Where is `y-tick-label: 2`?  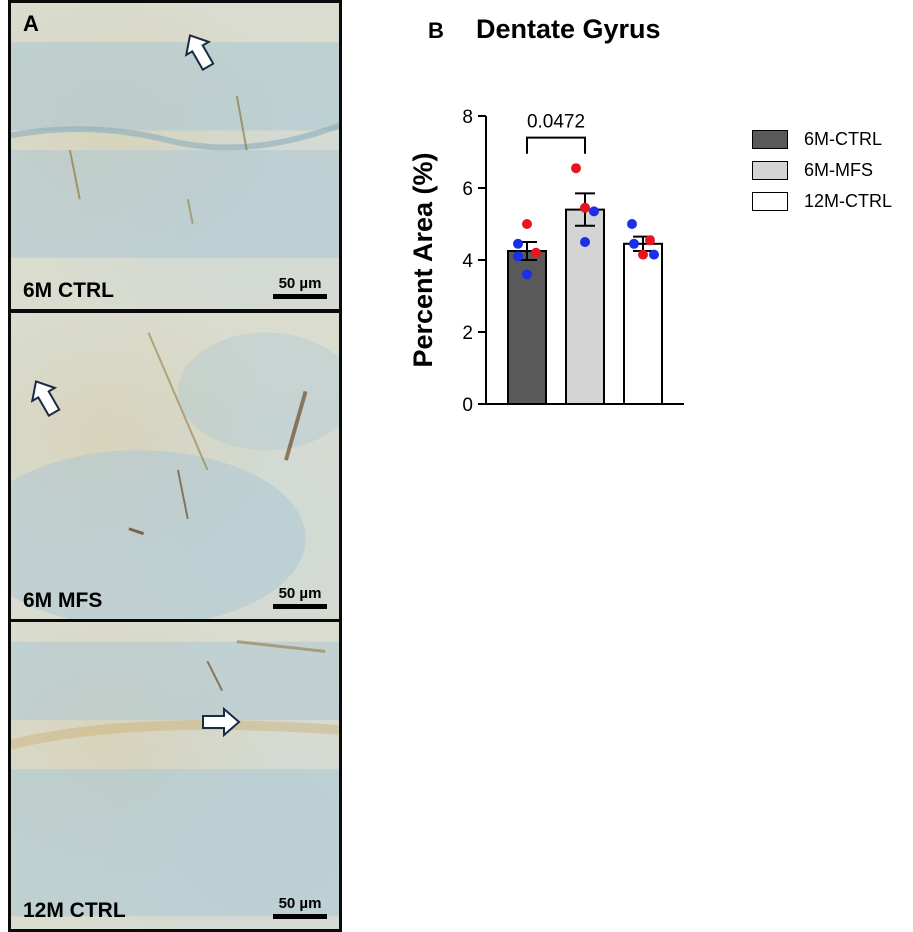 y-tick-label: 2 is located at coordinates (467, 333).